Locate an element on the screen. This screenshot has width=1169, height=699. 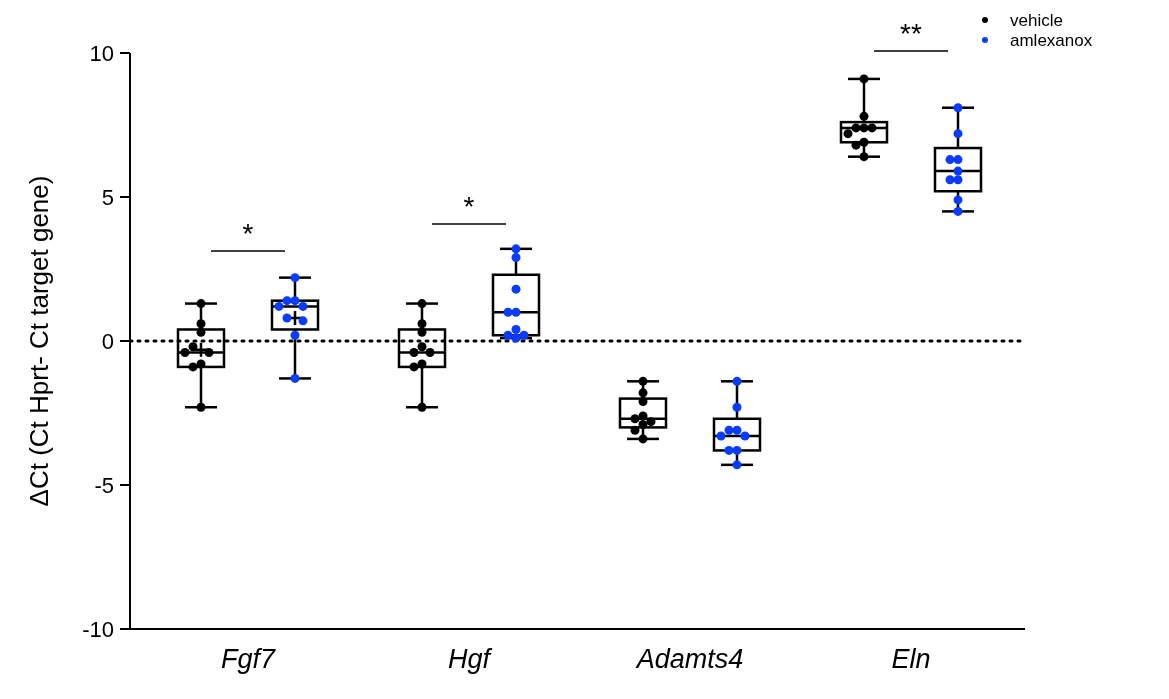
legend-label: vehicle is located at coordinates (1036, 20).